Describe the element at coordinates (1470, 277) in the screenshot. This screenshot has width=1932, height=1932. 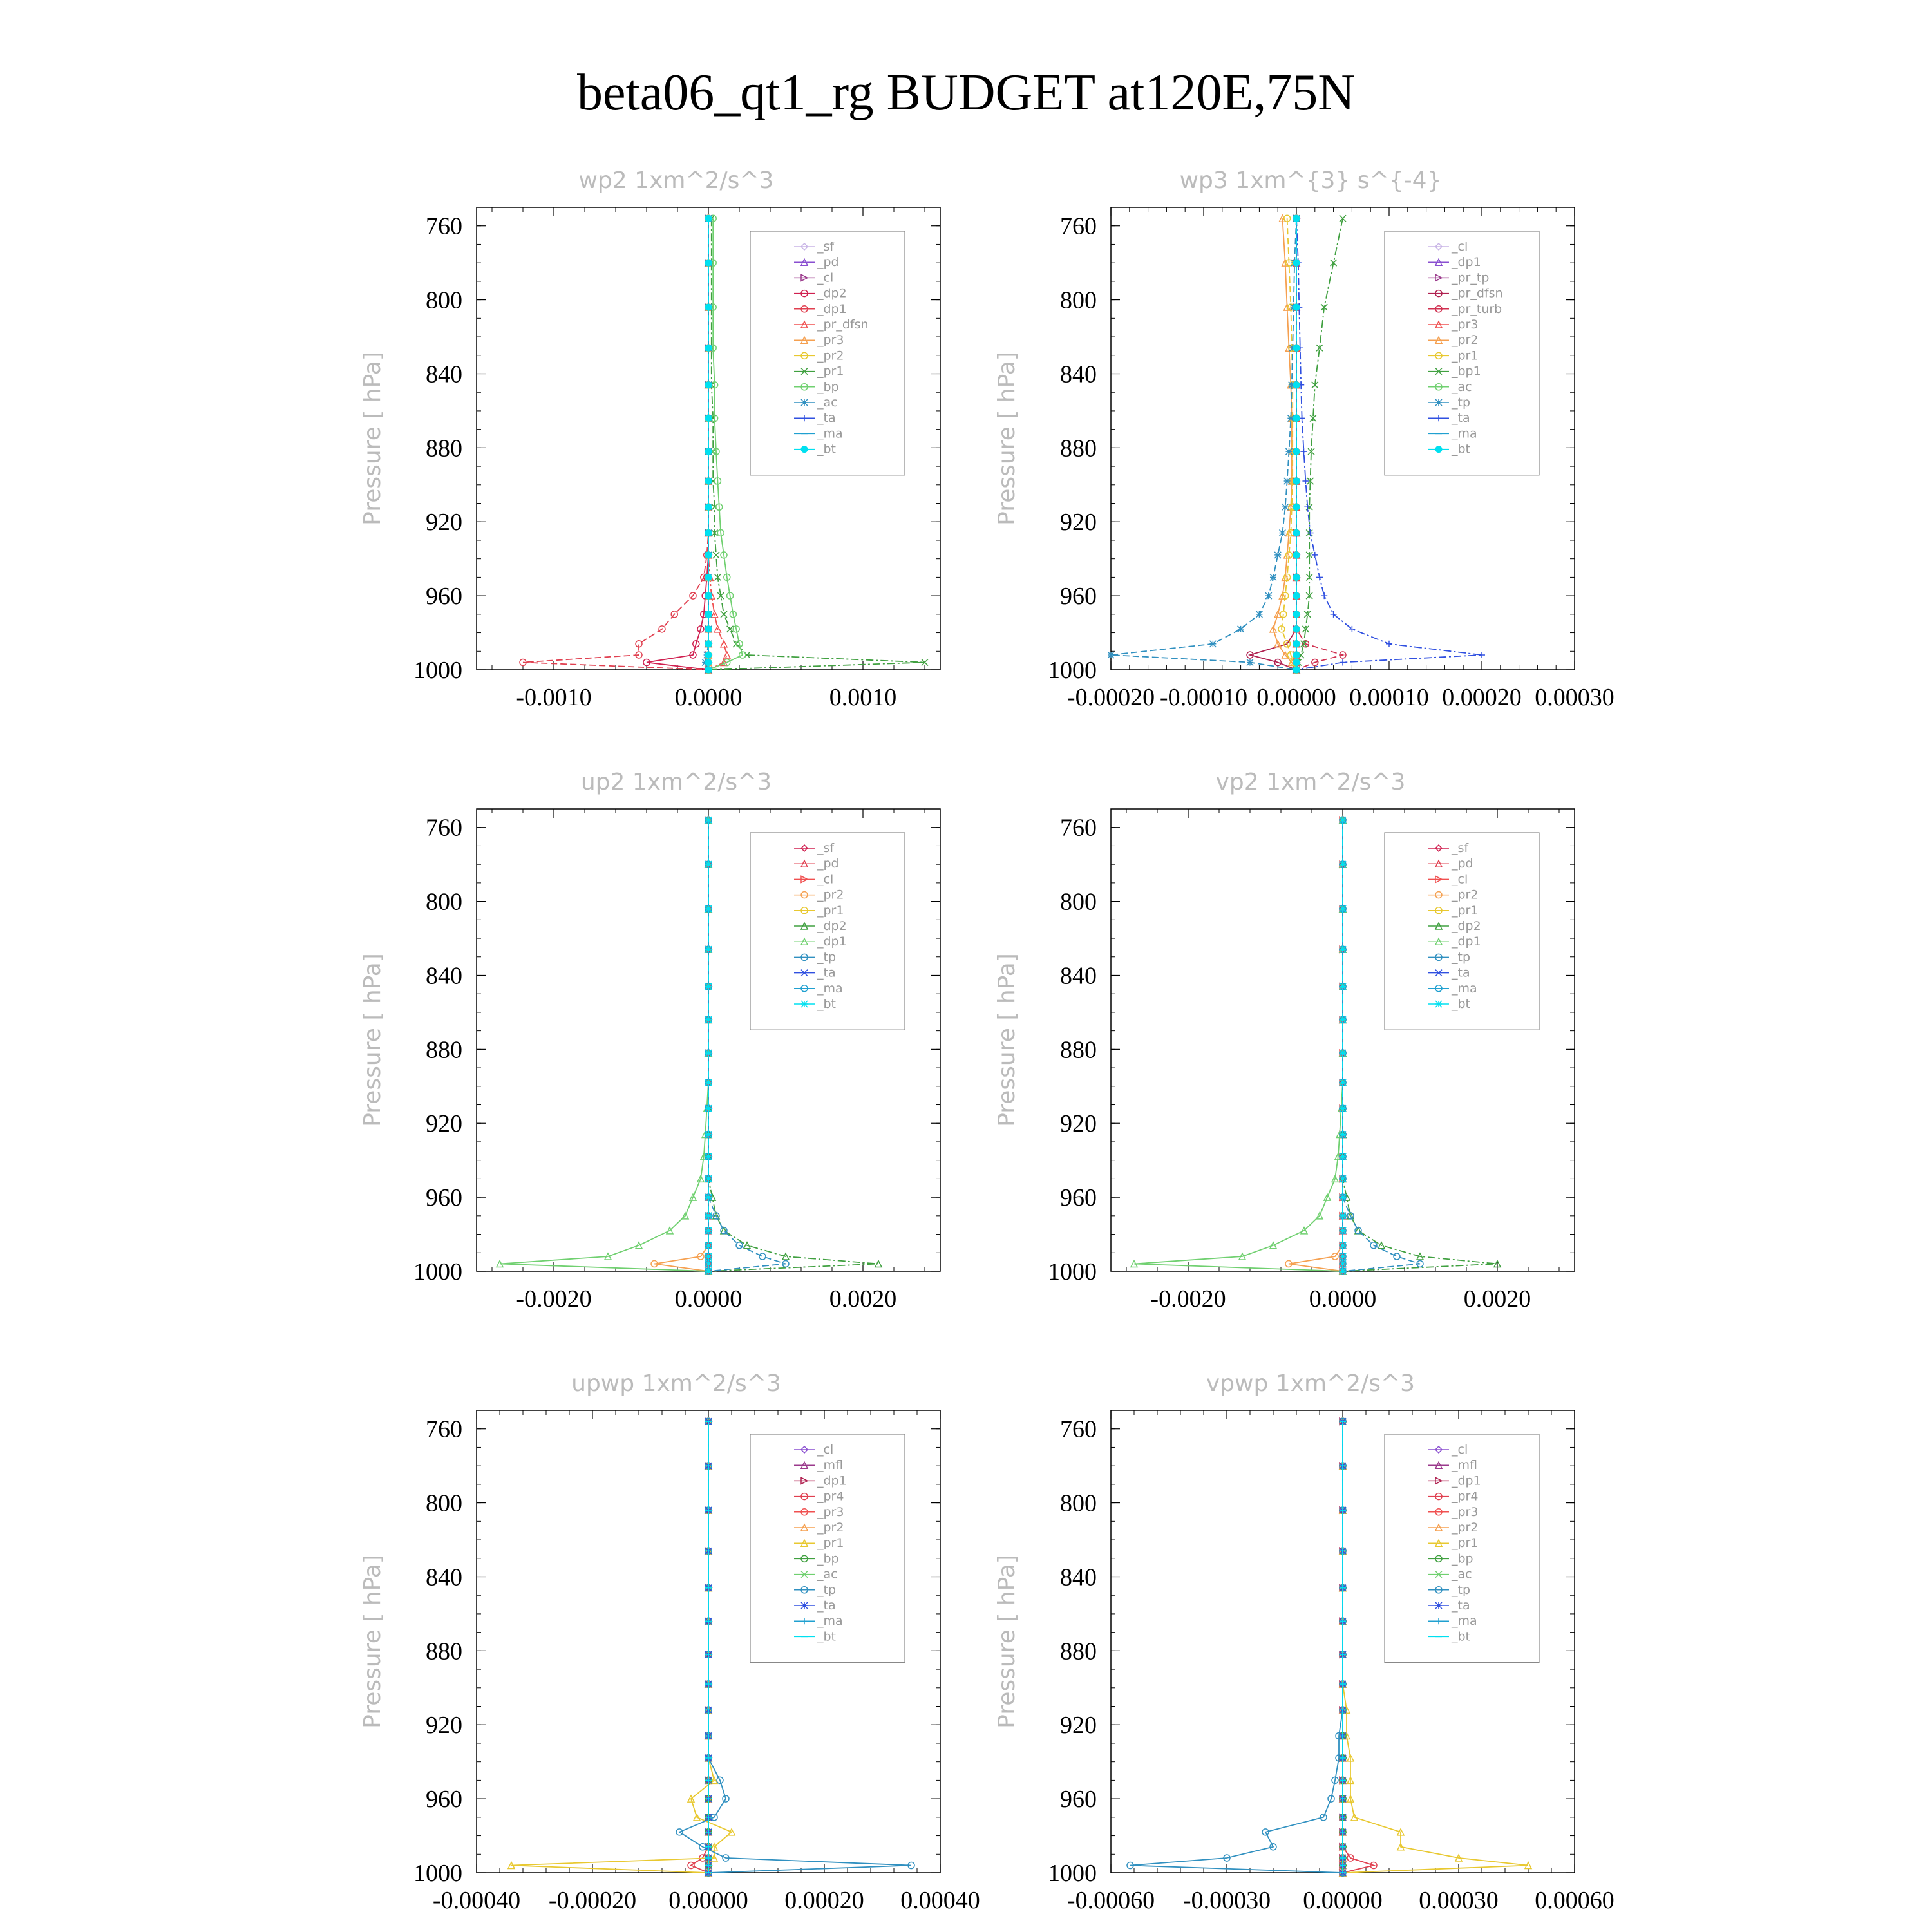
I see `legend-label: _pr_tp` at that location.